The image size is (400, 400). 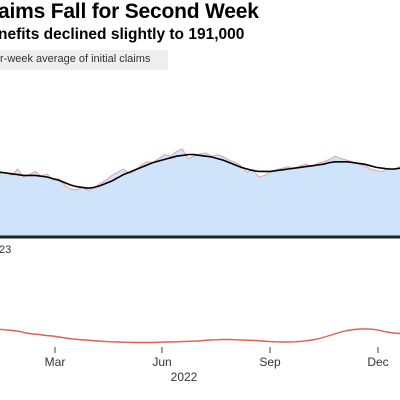 I want to click on legend-background, so click(x=84, y=60).